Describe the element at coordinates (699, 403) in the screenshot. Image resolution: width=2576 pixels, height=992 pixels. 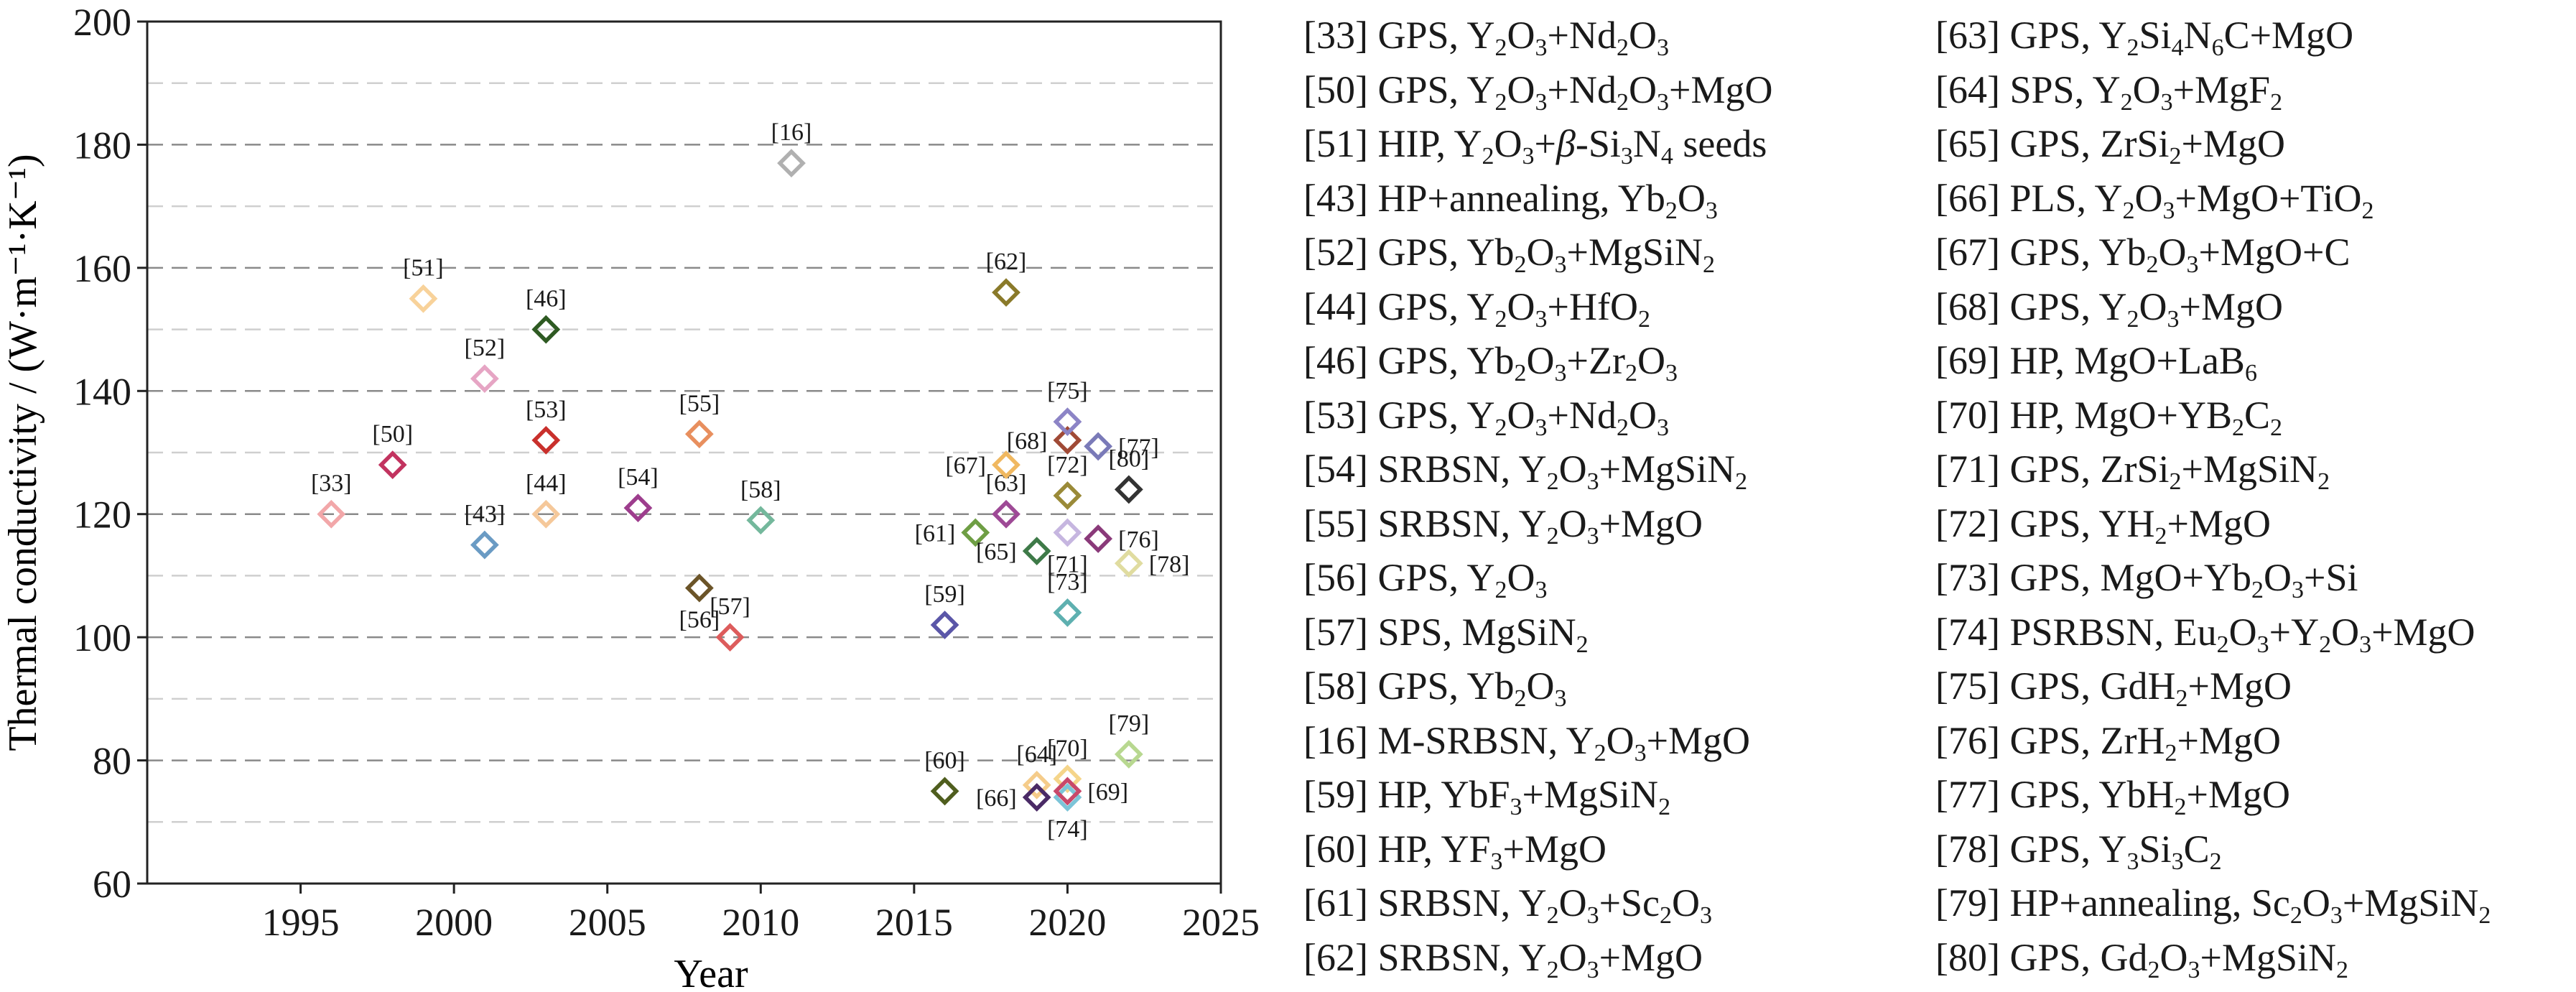
I see `data-label: [55]` at that location.